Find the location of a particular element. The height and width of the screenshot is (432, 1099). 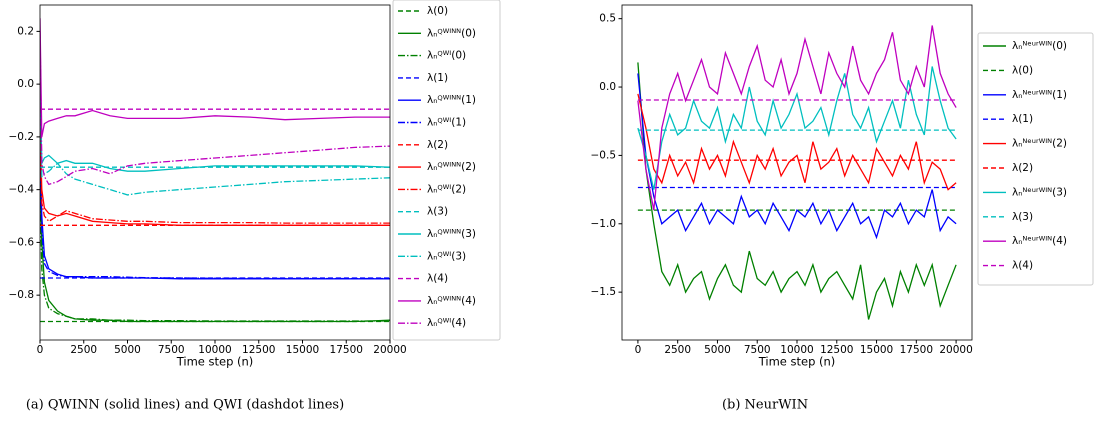

y-tick-label: −1.0 is located at coordinates (604, 224).